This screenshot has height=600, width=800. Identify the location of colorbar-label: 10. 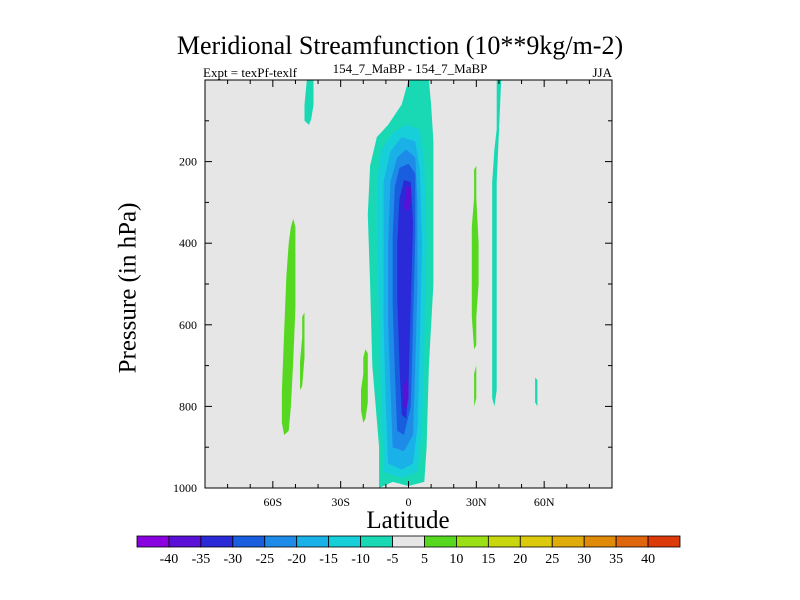
(456, 559).